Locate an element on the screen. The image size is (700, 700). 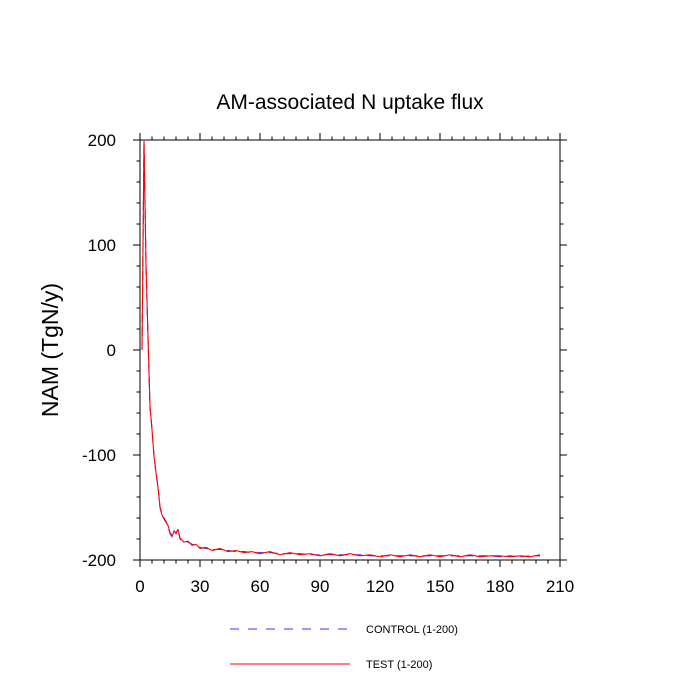
y-tick-label: 0 is located at coordinates (111, 350).